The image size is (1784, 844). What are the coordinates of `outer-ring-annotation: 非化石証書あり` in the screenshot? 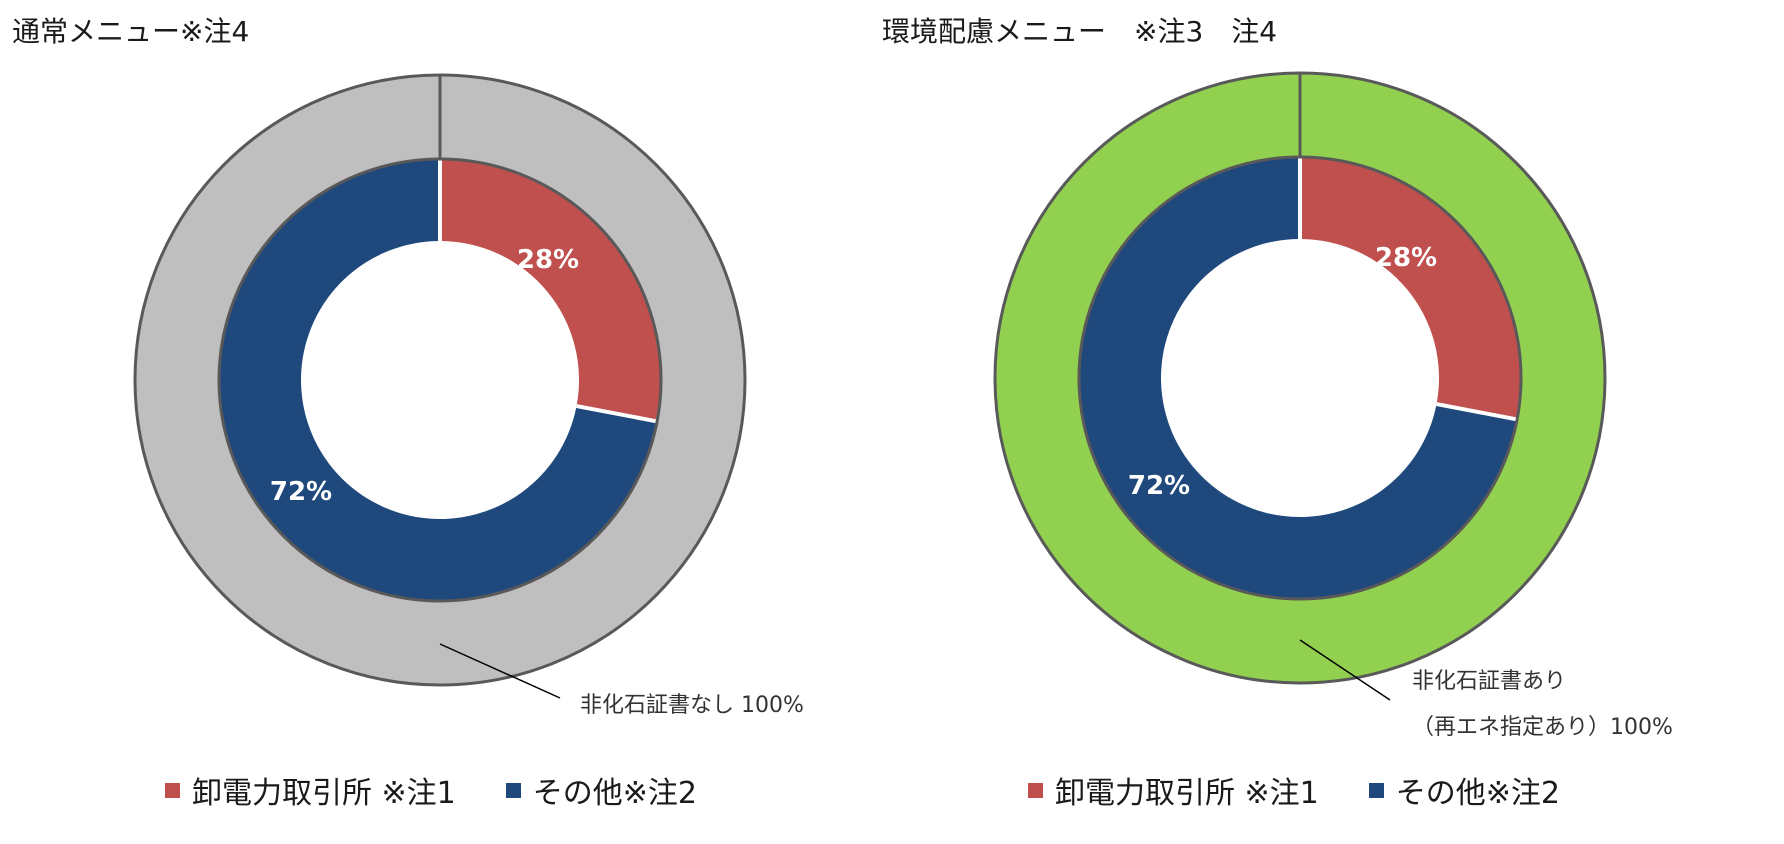 It's located at (1489, 681).